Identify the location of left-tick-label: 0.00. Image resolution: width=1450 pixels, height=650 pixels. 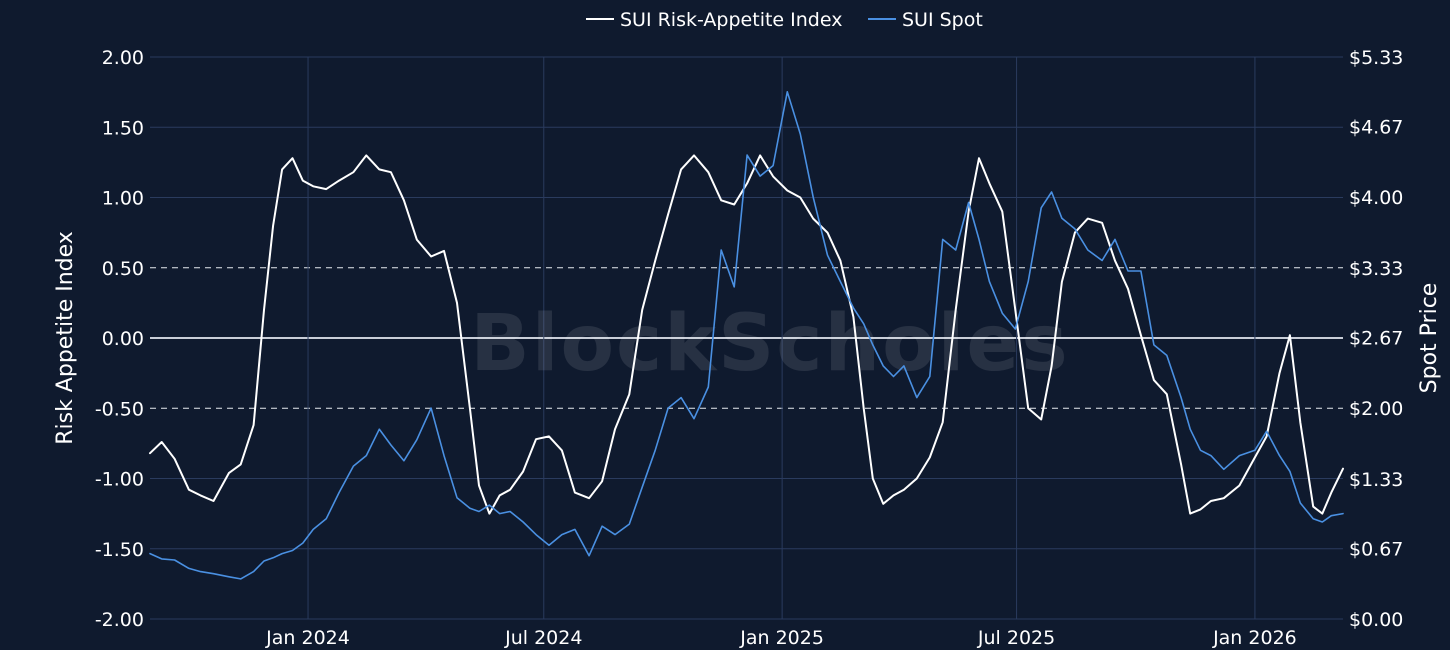
(123, 339).